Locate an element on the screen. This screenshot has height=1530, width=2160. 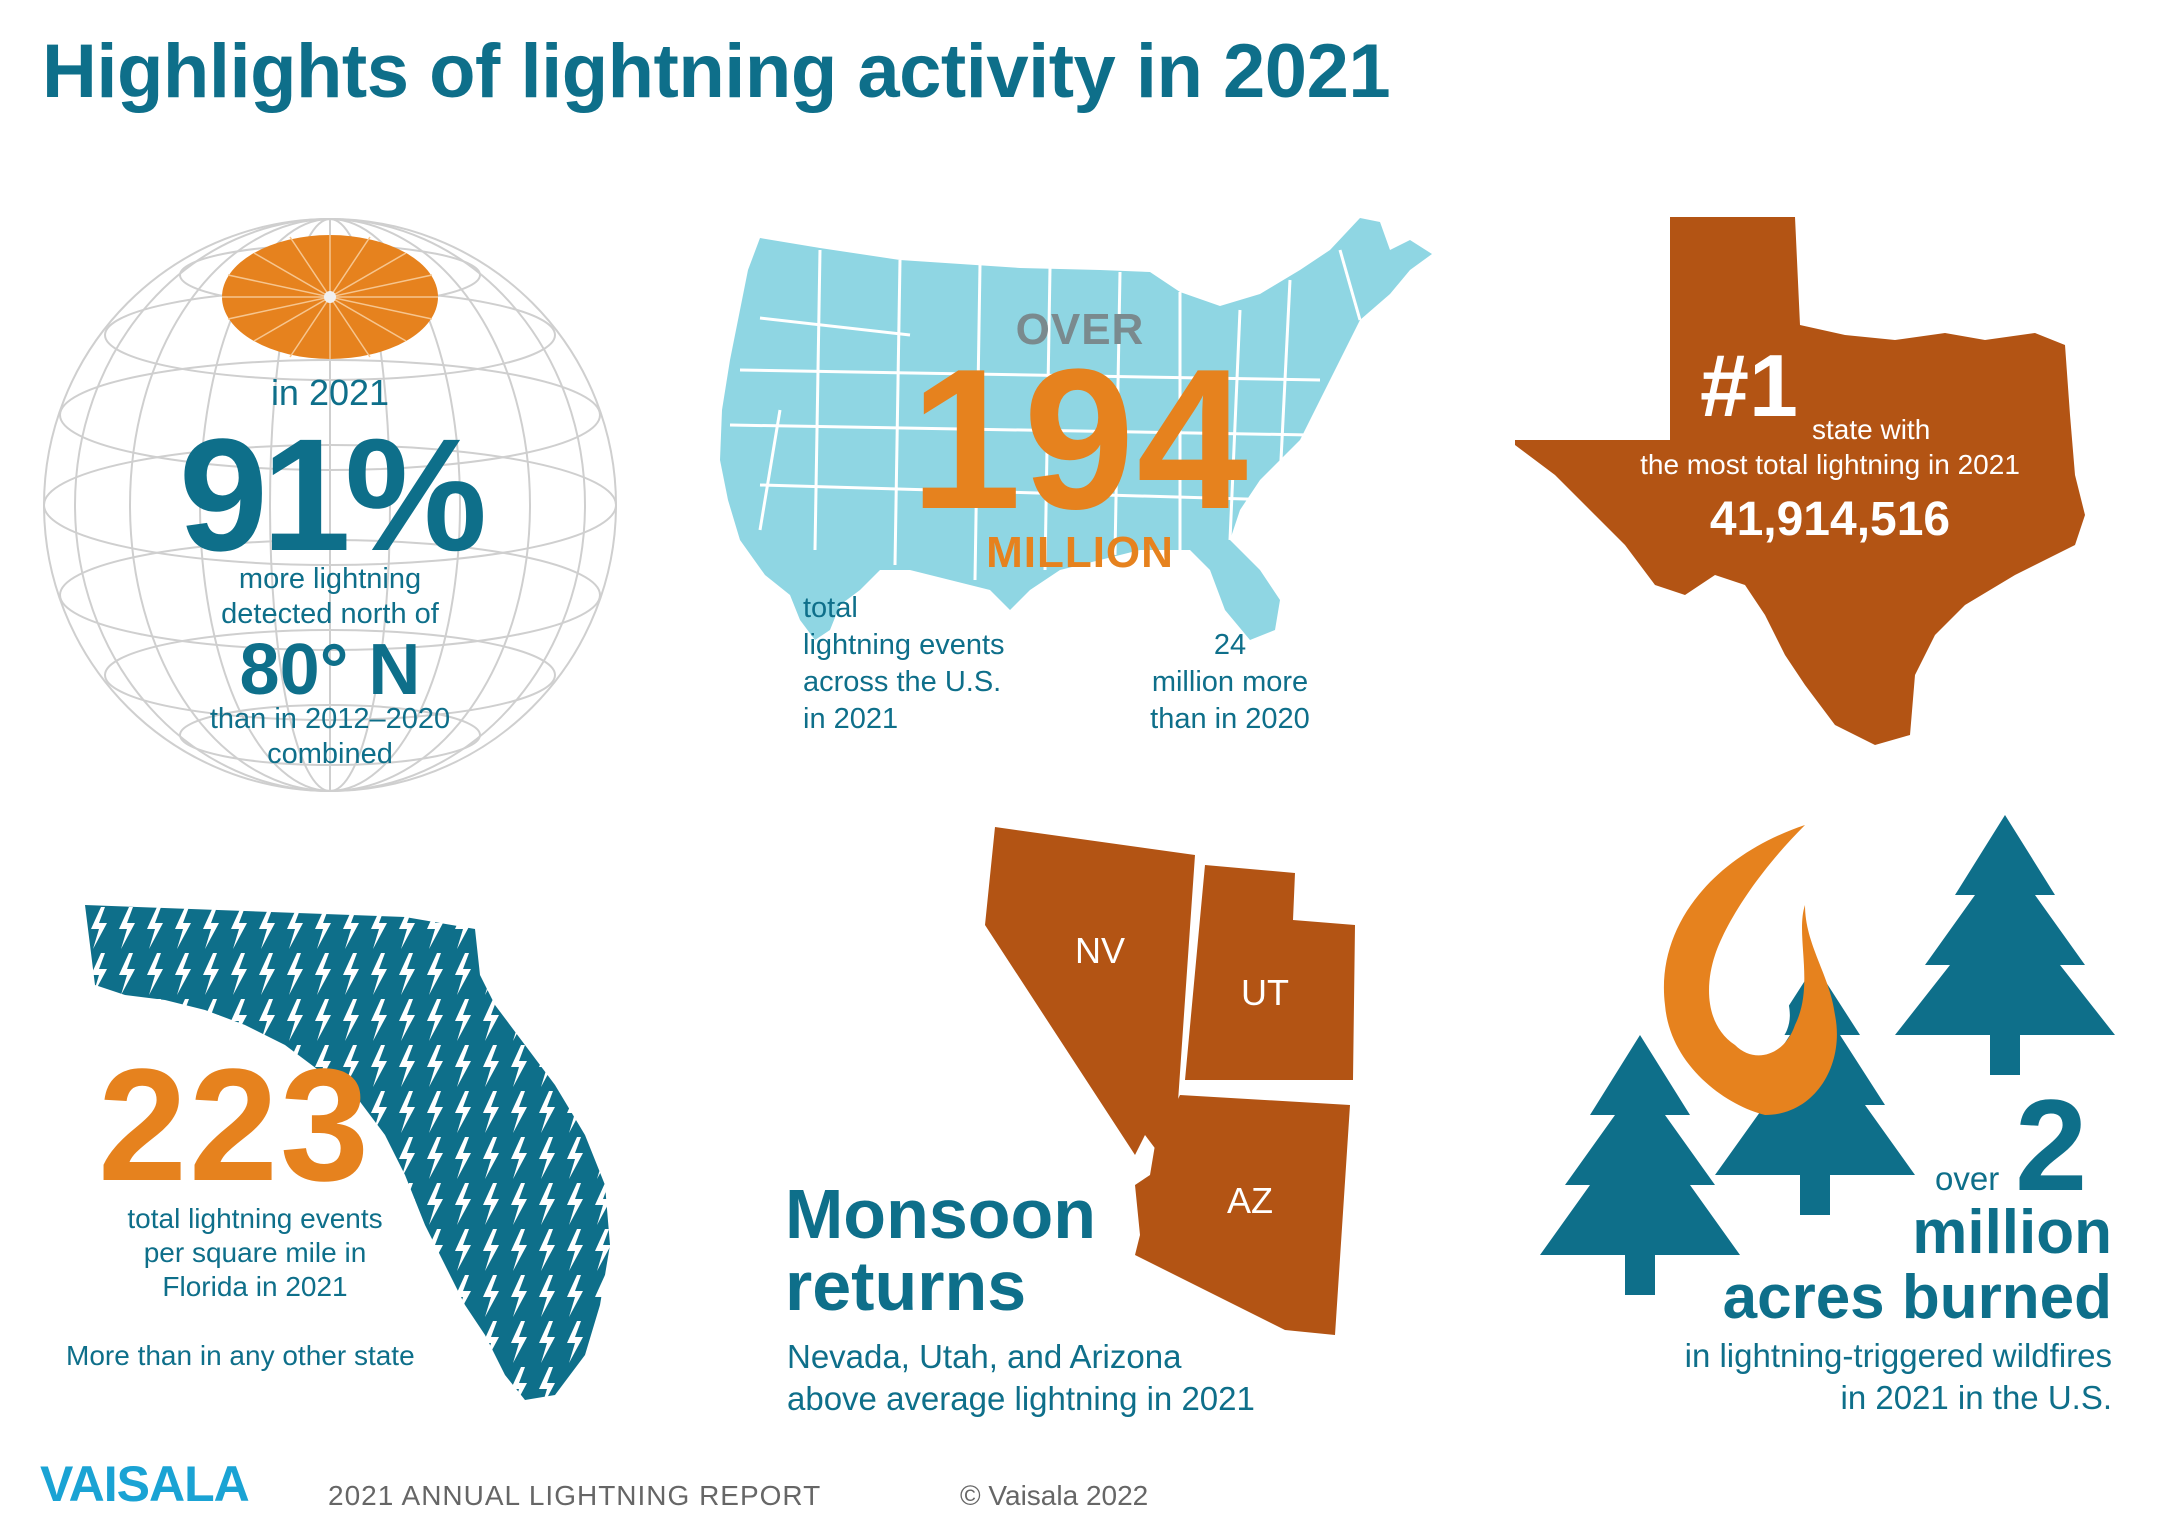
usa-desc-1: total is located at coordinates (830, 608).